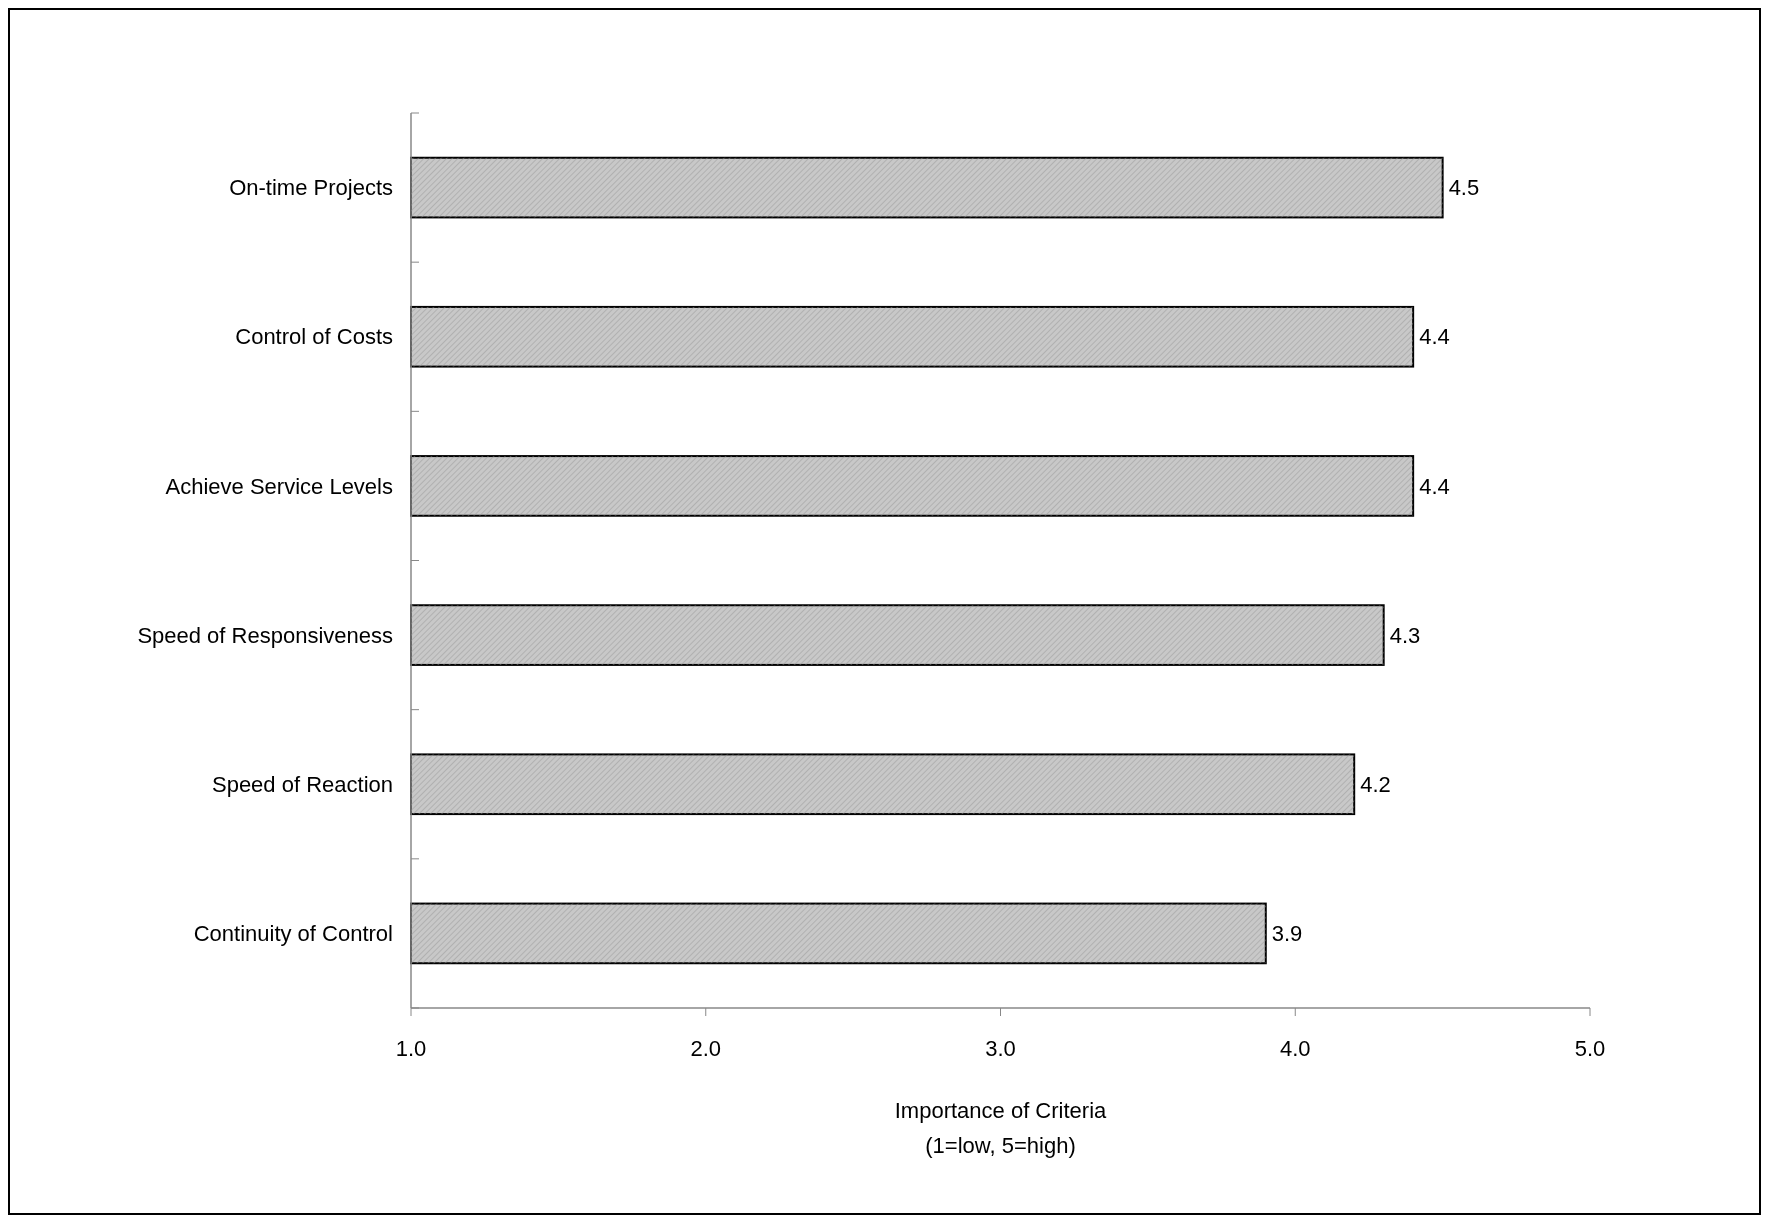 Image resolution: width=1769 pixels, height=1223 pixels. Describe the element at coordinates (1590, 1048) in the screenshot. I see `x-tick-label: 5.0` at that location.